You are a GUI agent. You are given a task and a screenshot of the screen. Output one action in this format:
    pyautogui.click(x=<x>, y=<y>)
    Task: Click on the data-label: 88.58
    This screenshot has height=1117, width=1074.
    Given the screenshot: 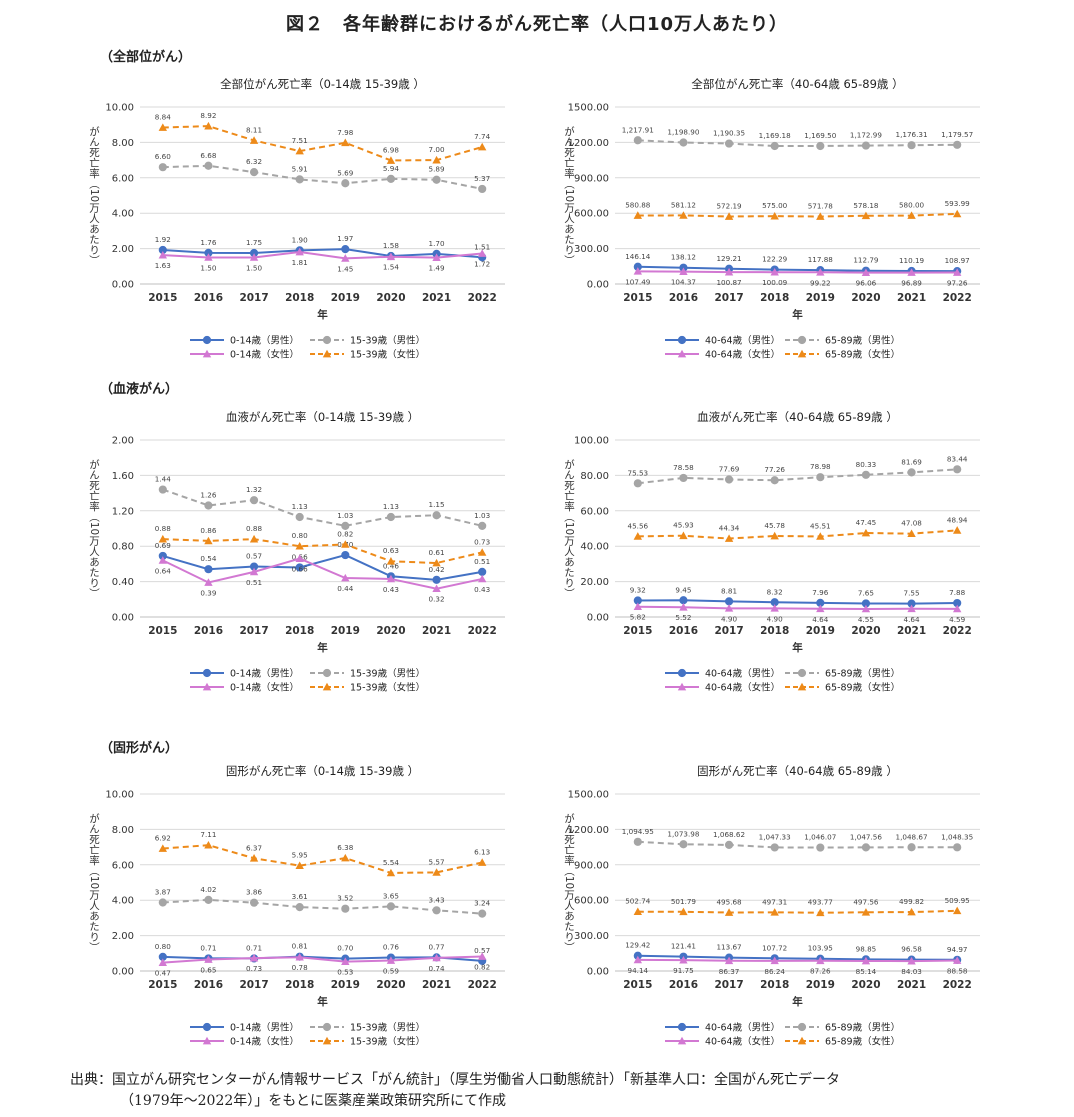 What is the action you would take?
    pyautogui.click(x=957, y=971)
    